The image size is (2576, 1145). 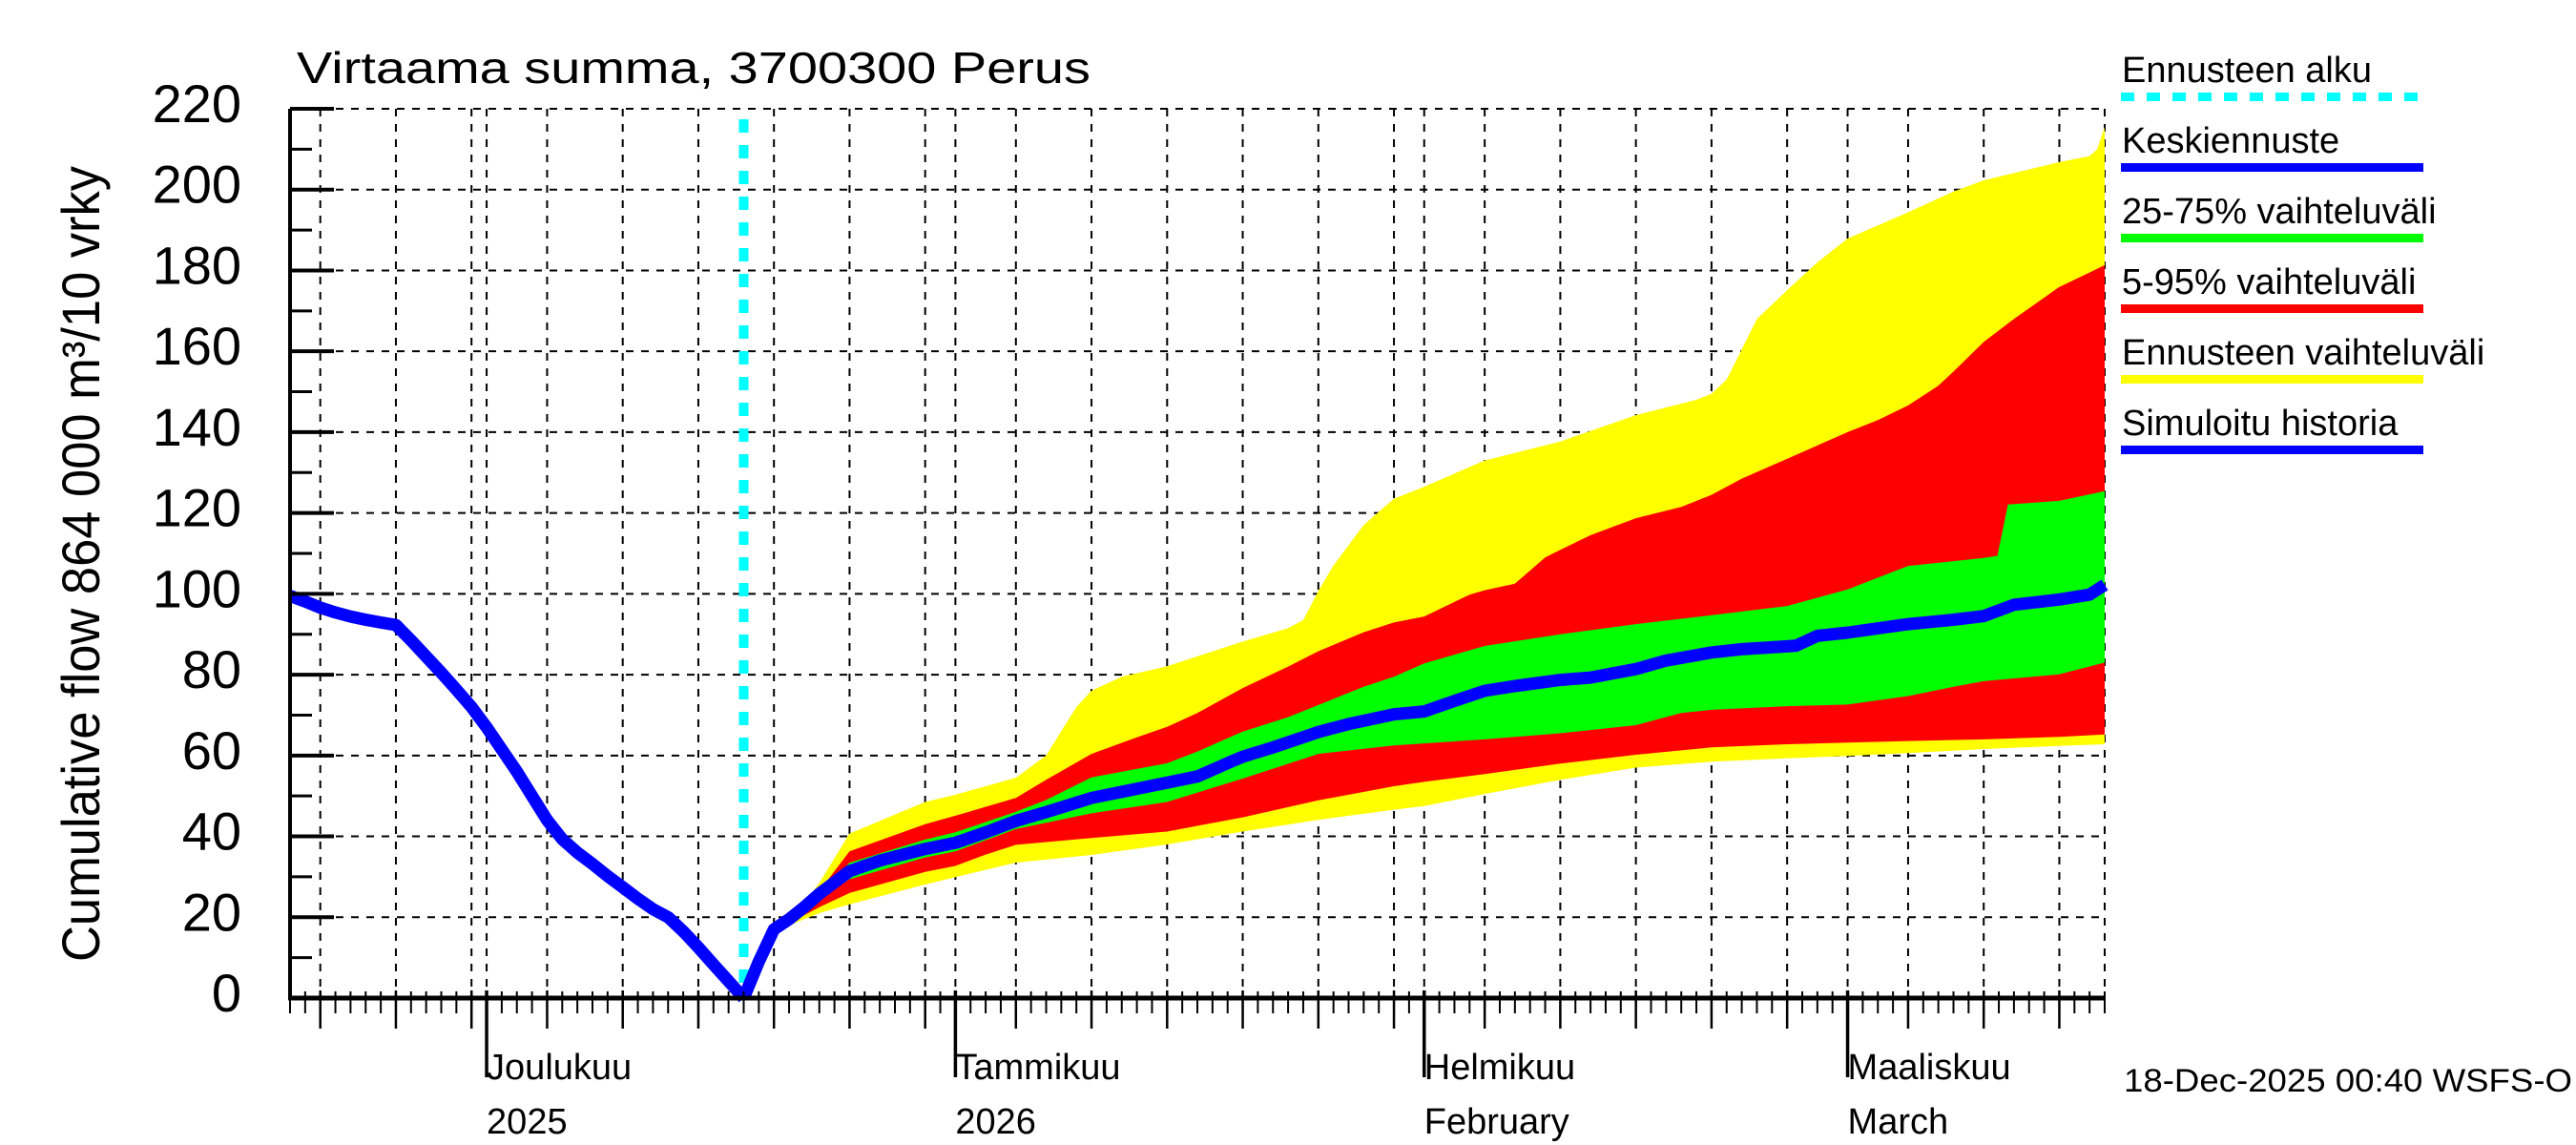 I want to click on month-label: Tammikuu, so click(x=1037, y=1068).